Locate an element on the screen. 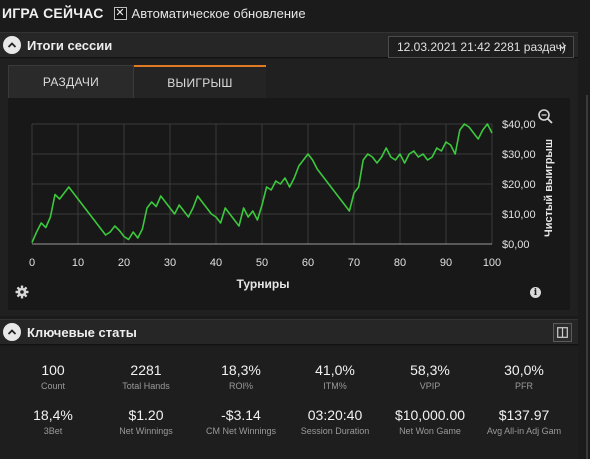 This screenshot has width=590, height=459. session-select-value: 12.03.2021 21:42 2281 раздач) is located at coordinates (481, 47).